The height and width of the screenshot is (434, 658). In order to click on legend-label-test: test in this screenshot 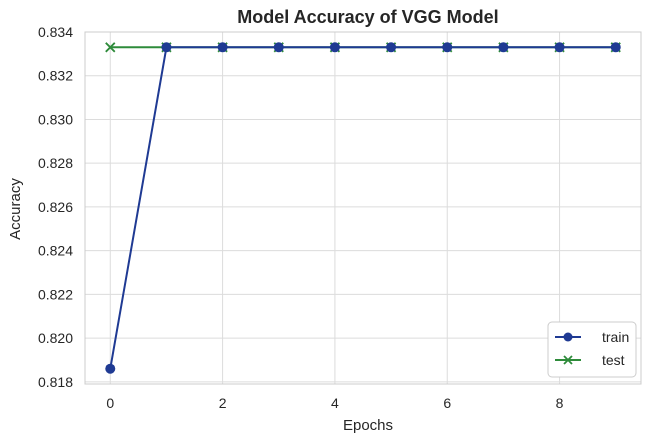, I will do `click(613, 360)`.